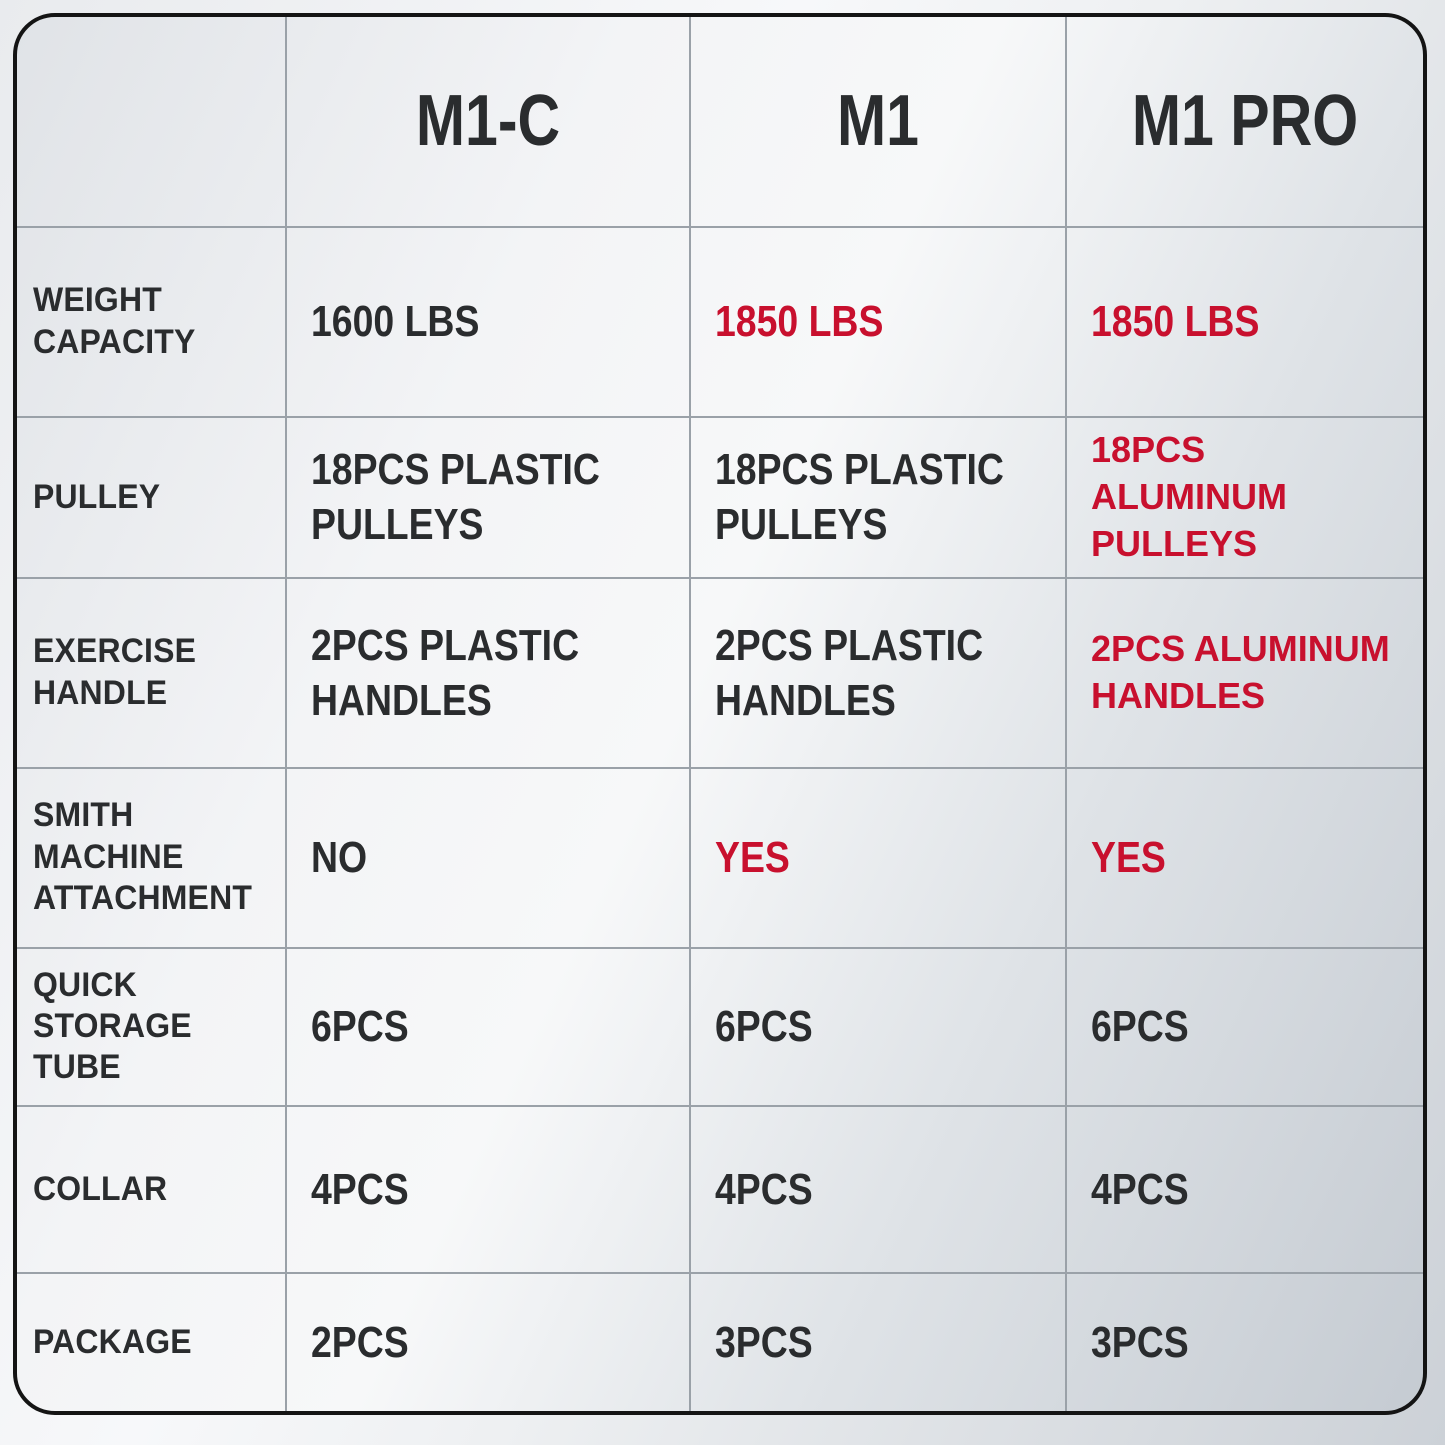 The height and width of the screenshot is (1445, 1445). Describe the element at coordinates (487, 856) in the screenshot. I see `table-cell: NO` at that location.